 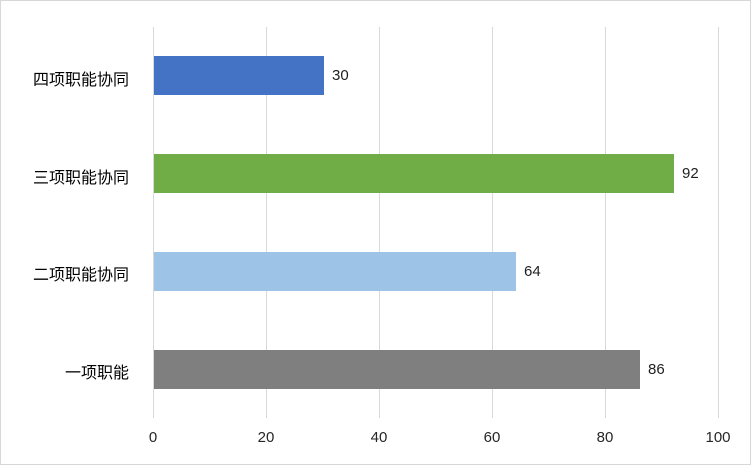 What do you see at coordinates (656, 369) in the screenshot?
I see `data-label: 86` at bounding box center [656, 369].